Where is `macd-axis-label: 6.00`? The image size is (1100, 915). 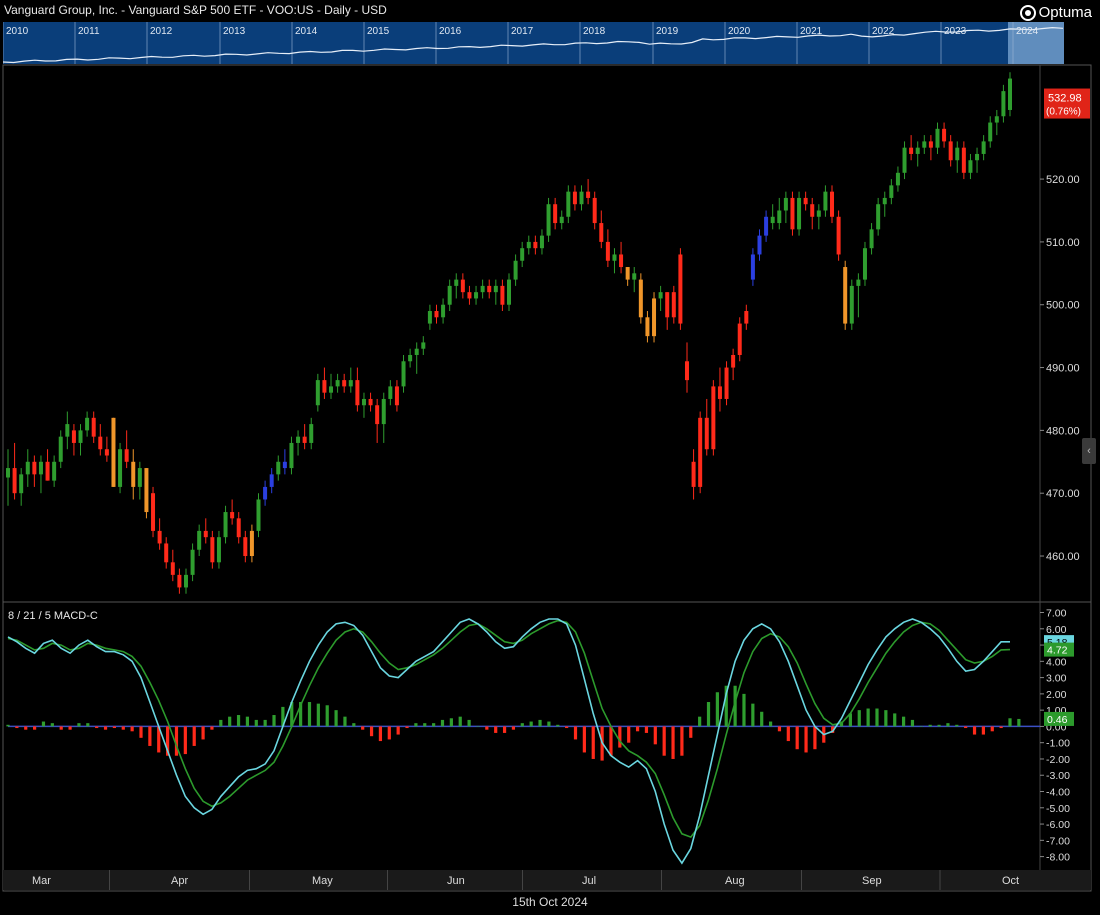
macd-axis-label: 6.00 is located at coordinates (1056, 630).